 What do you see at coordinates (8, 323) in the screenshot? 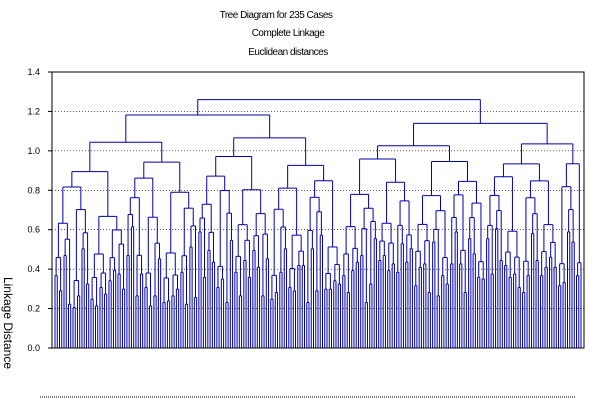
I see `y-axis-label: Linkage Distance` at bounding box center [8, 323].